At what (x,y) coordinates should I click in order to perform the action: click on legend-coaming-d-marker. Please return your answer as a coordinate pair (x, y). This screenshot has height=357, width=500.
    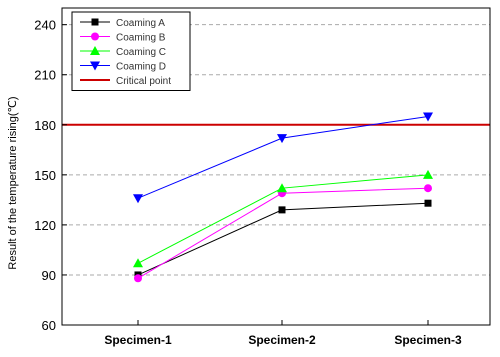
    Looking at the image, I should click on (95, 66).